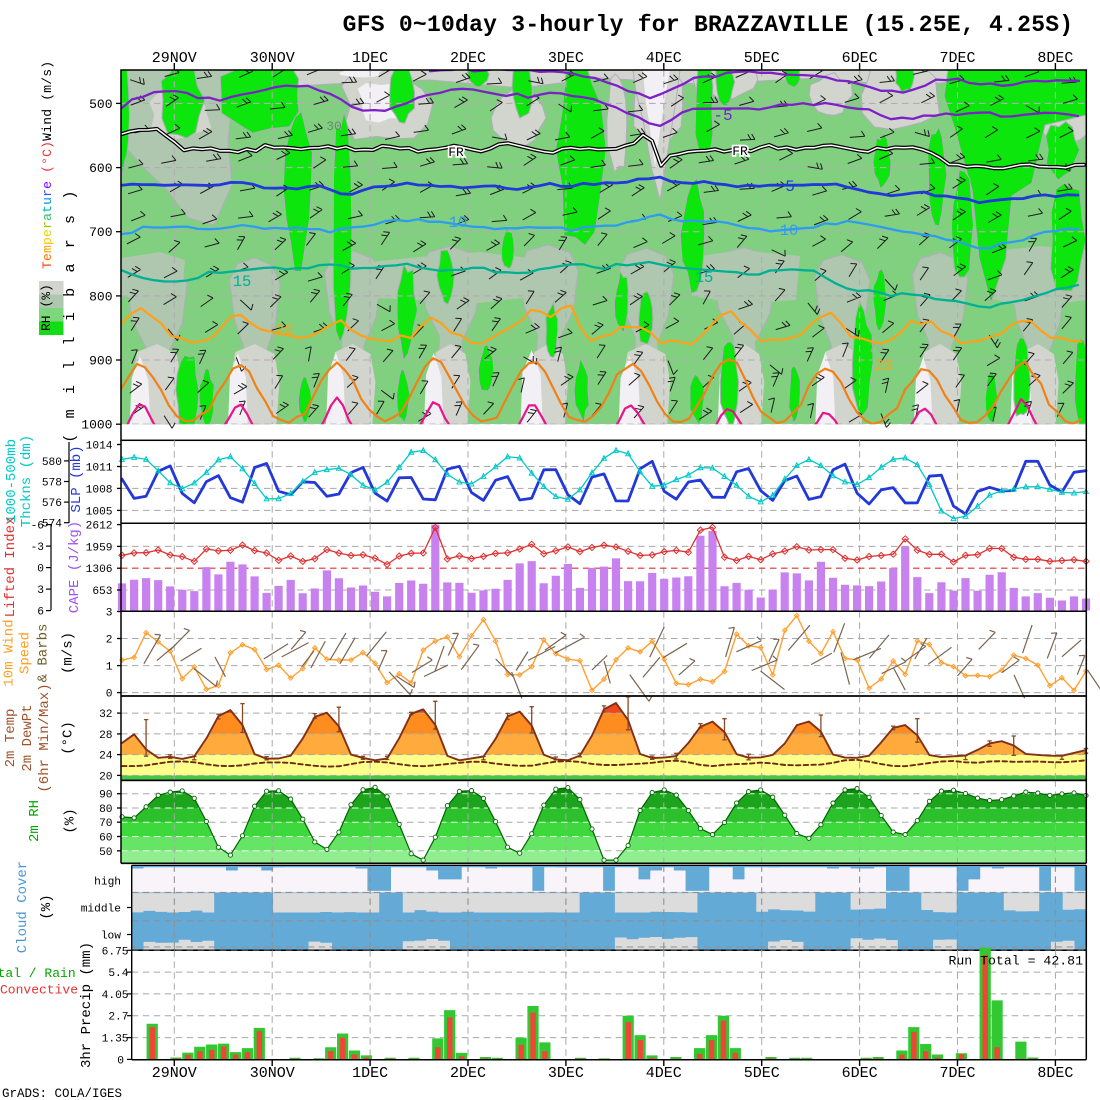 The width and height of the screenshot is (1100, 1100). Describe the element at coordinates (1015, 961) in the screenshot. I see `svg-text: Run Total = 42.81` at that location.